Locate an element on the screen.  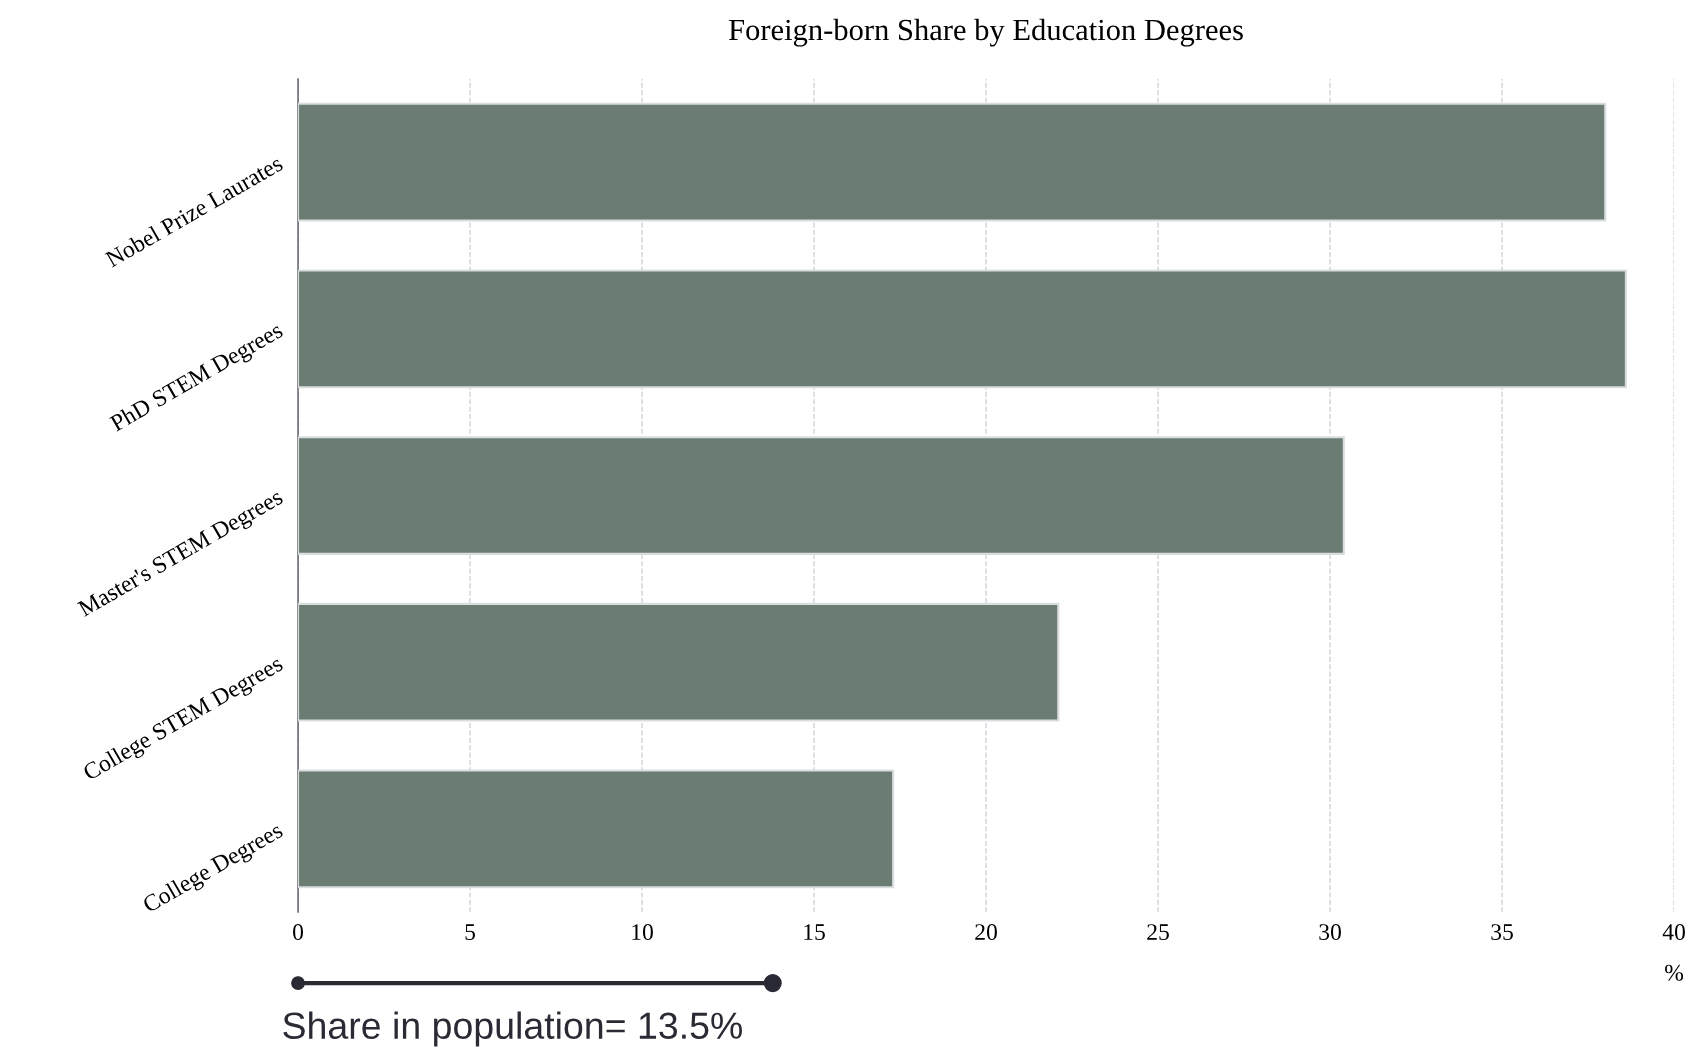
x-tick-label: 5 is located at coordinates (470, 932).